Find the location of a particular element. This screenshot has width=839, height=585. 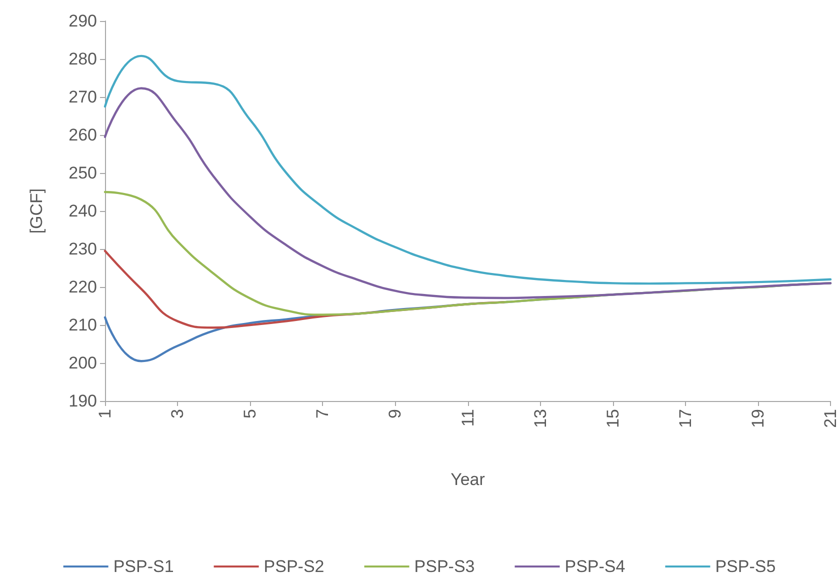

y-tick-label: 200 is located at coordinates (82, 363).